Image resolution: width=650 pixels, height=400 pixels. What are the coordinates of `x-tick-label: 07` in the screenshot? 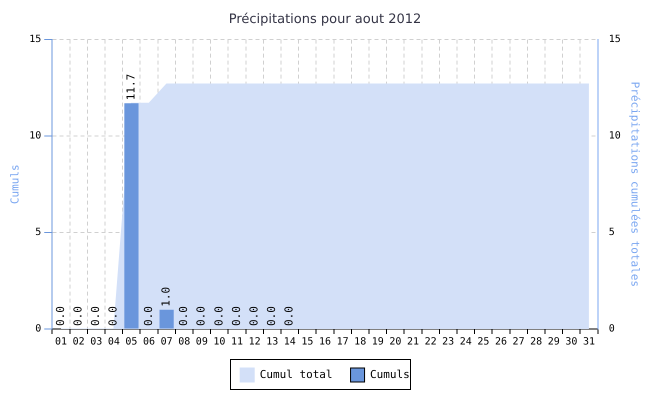 It's located at (166, 342).